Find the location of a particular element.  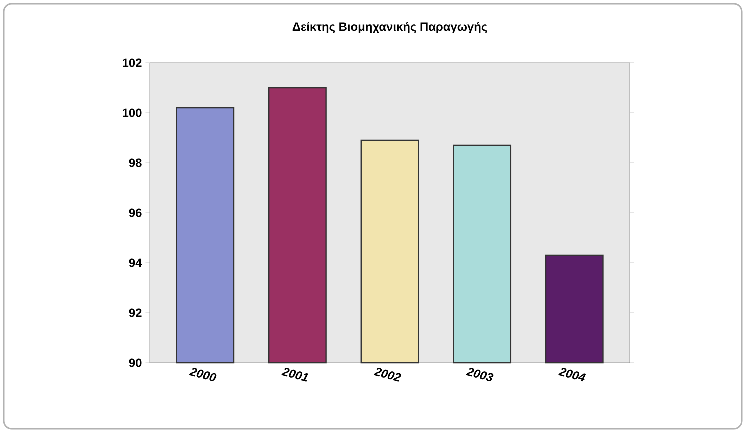

x-tick-label: 2004 is located at coordinates (572, 375).